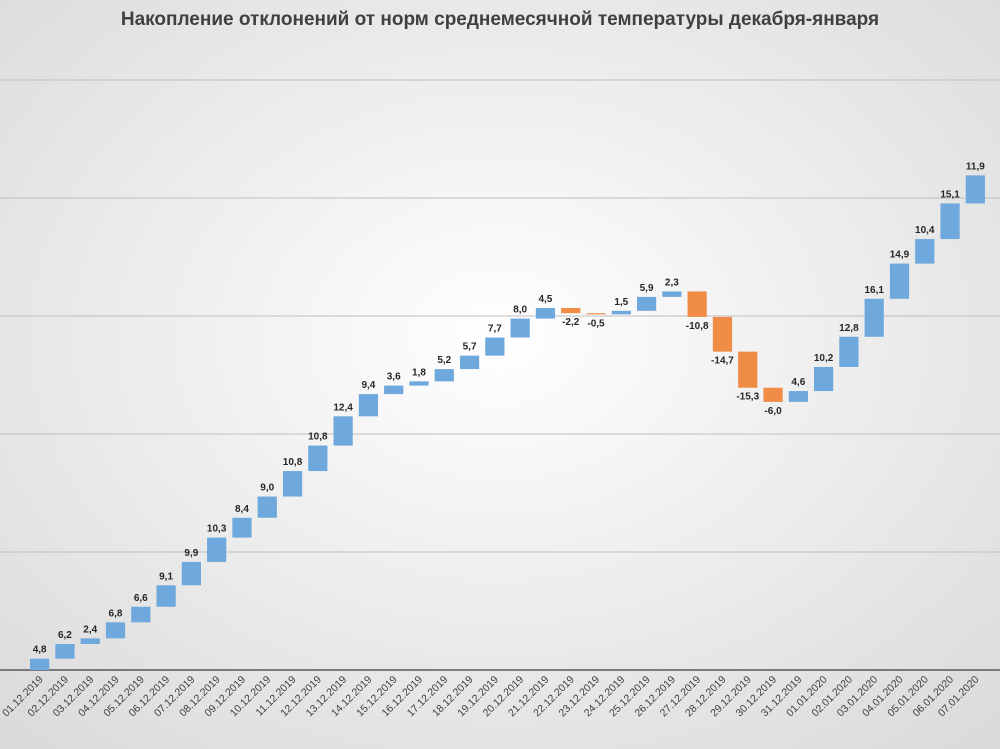  Describe the element at coordinates (722, 361) in the screenshot. I see `value-label: -14,7` at that location.